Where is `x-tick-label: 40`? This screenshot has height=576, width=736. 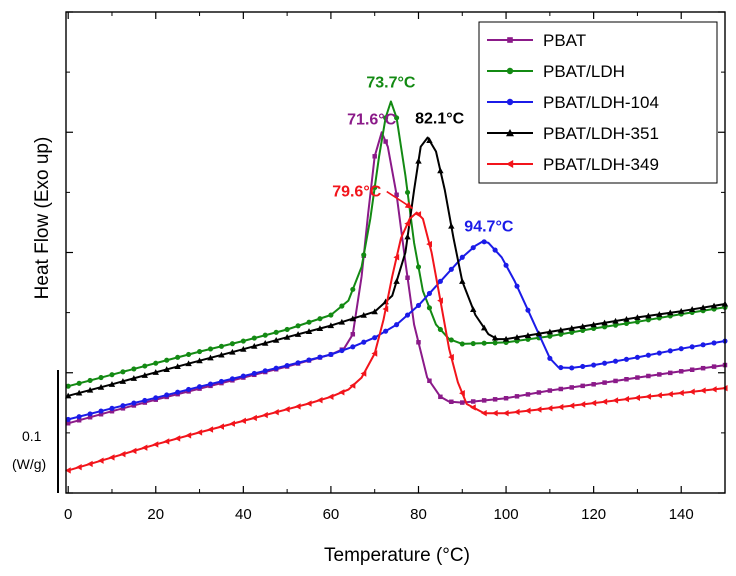 x-tick-label: 40 is located at coordinates (243, 514).